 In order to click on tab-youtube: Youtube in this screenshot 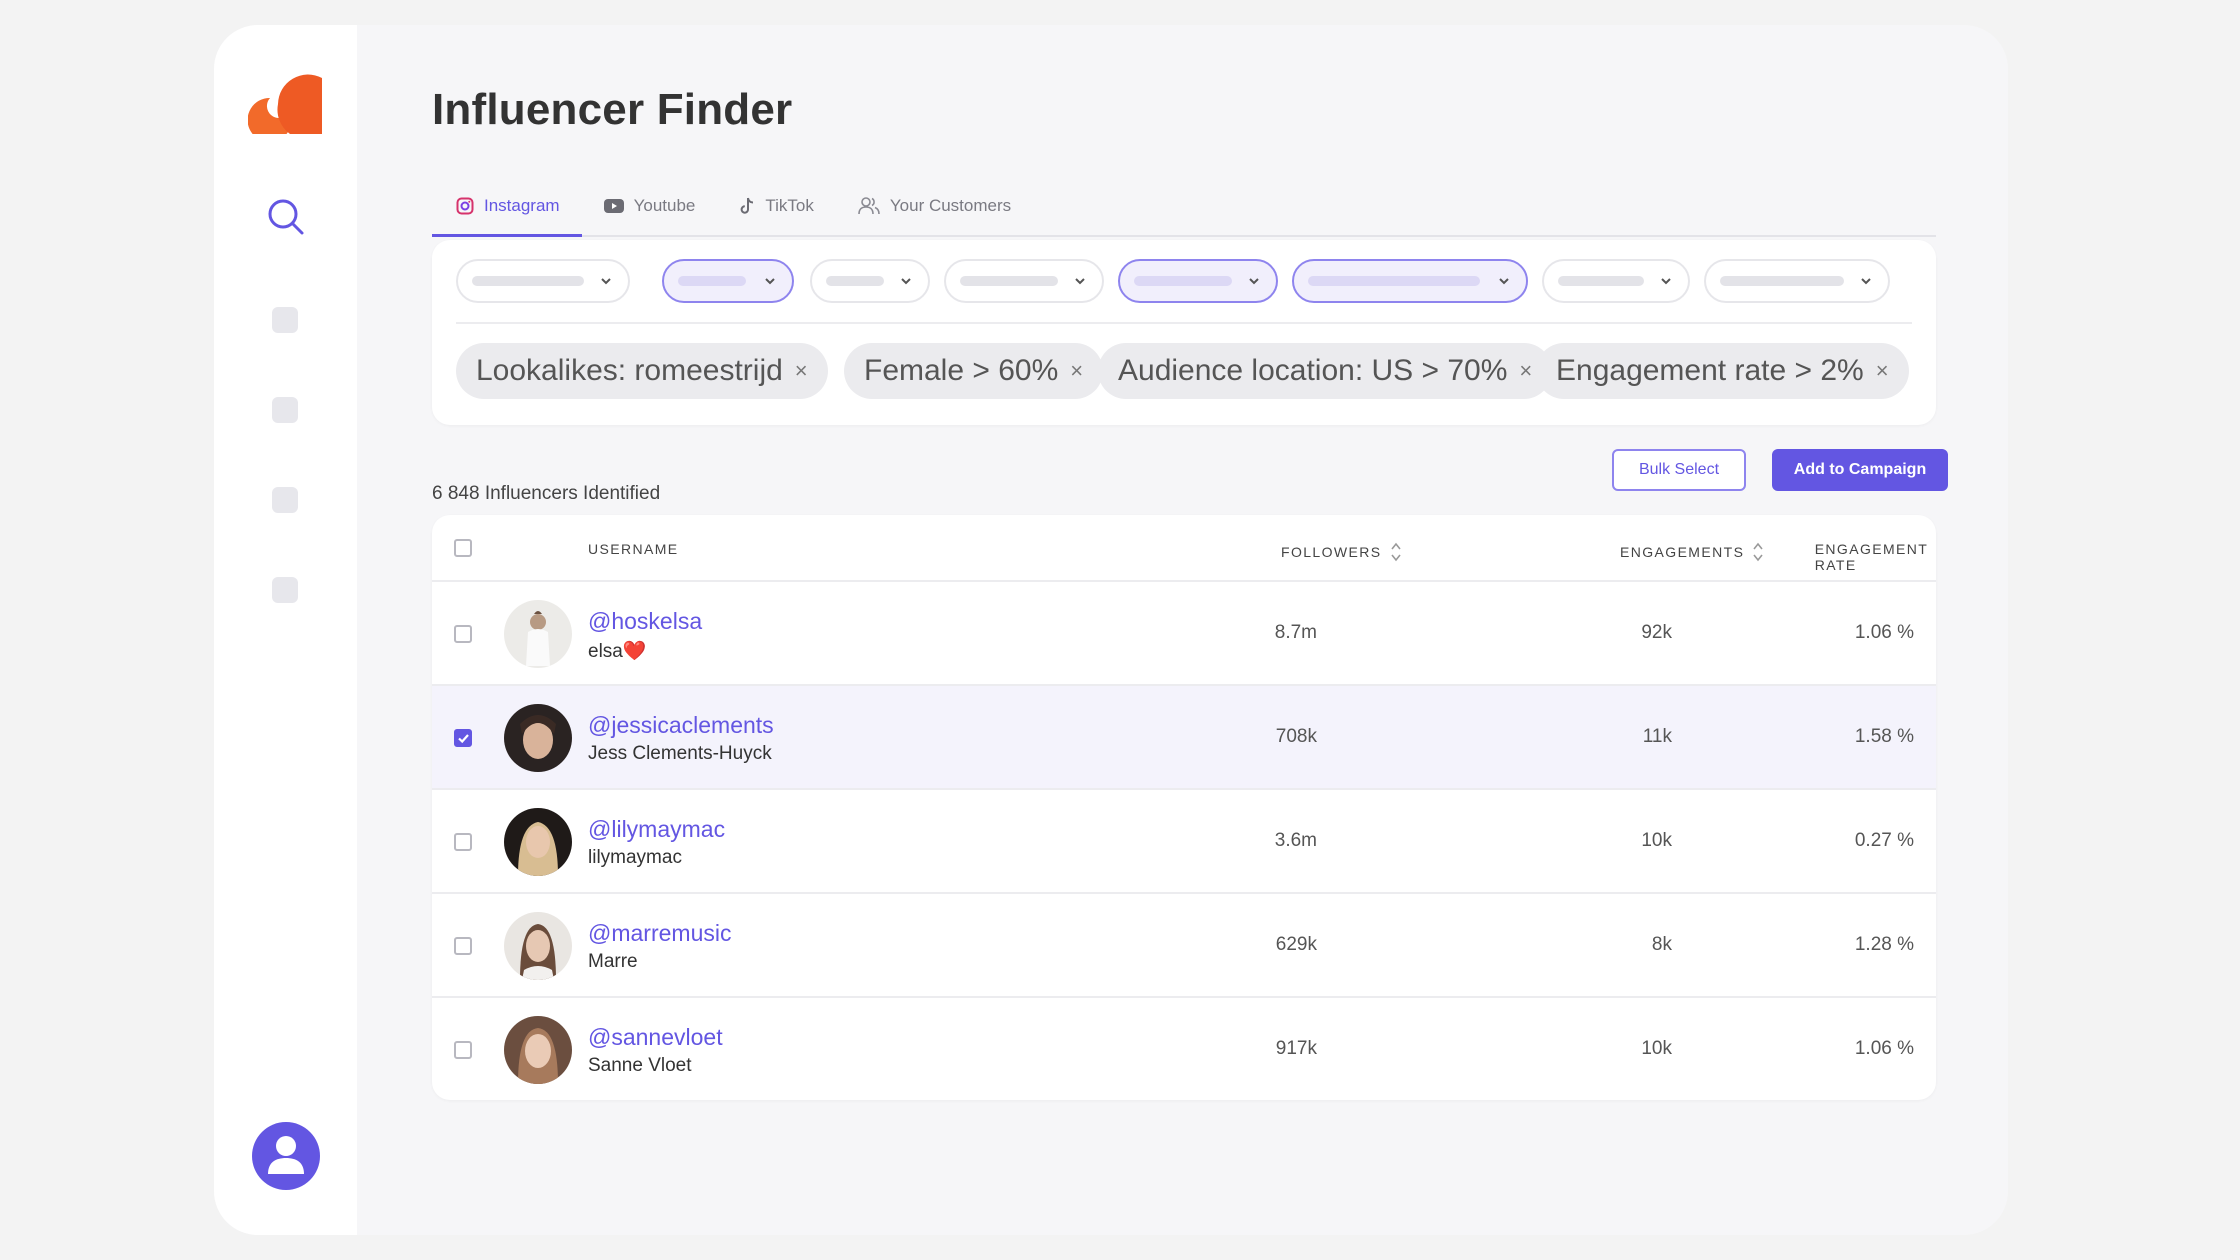, I will do `click(650, 206)`.